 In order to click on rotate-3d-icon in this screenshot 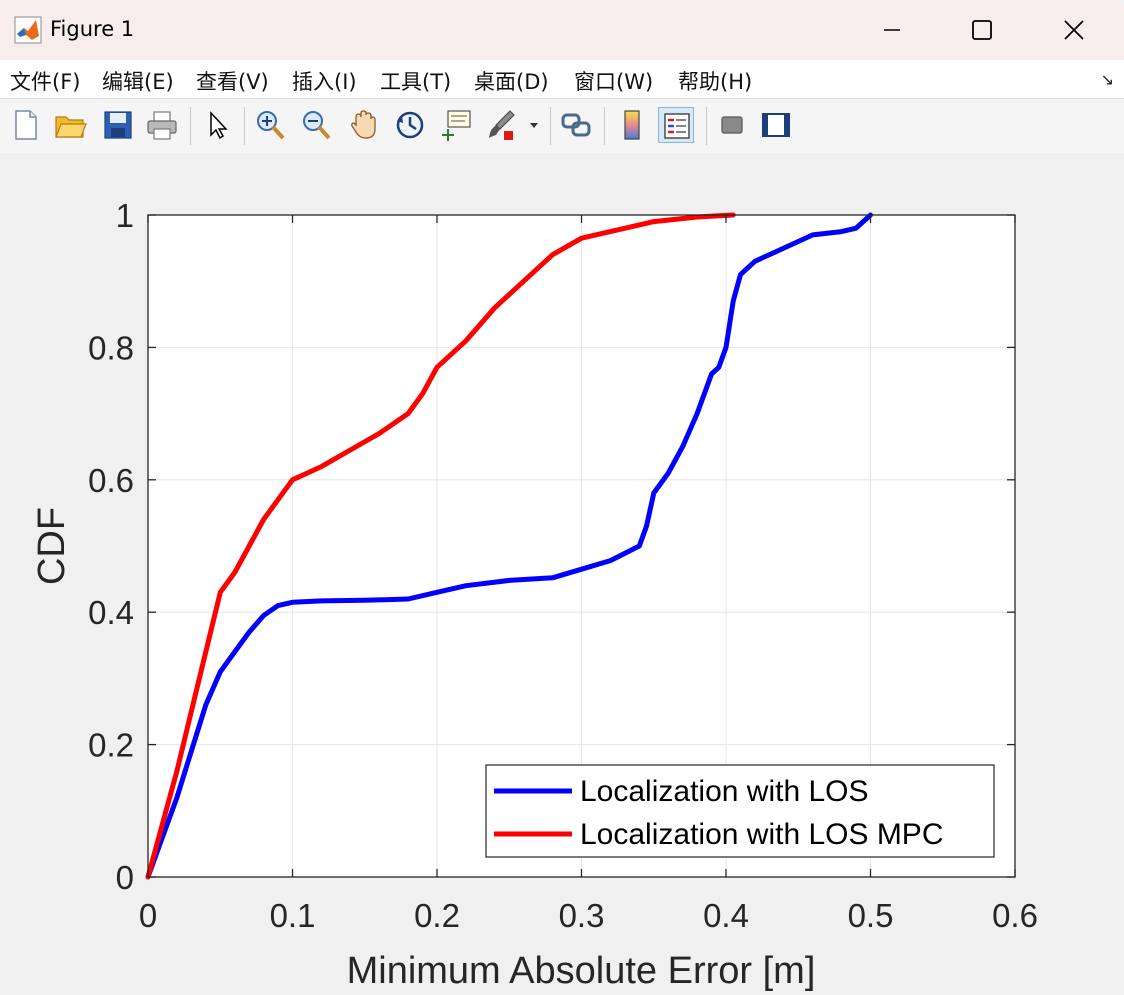, I will do `click(410, 125)`.